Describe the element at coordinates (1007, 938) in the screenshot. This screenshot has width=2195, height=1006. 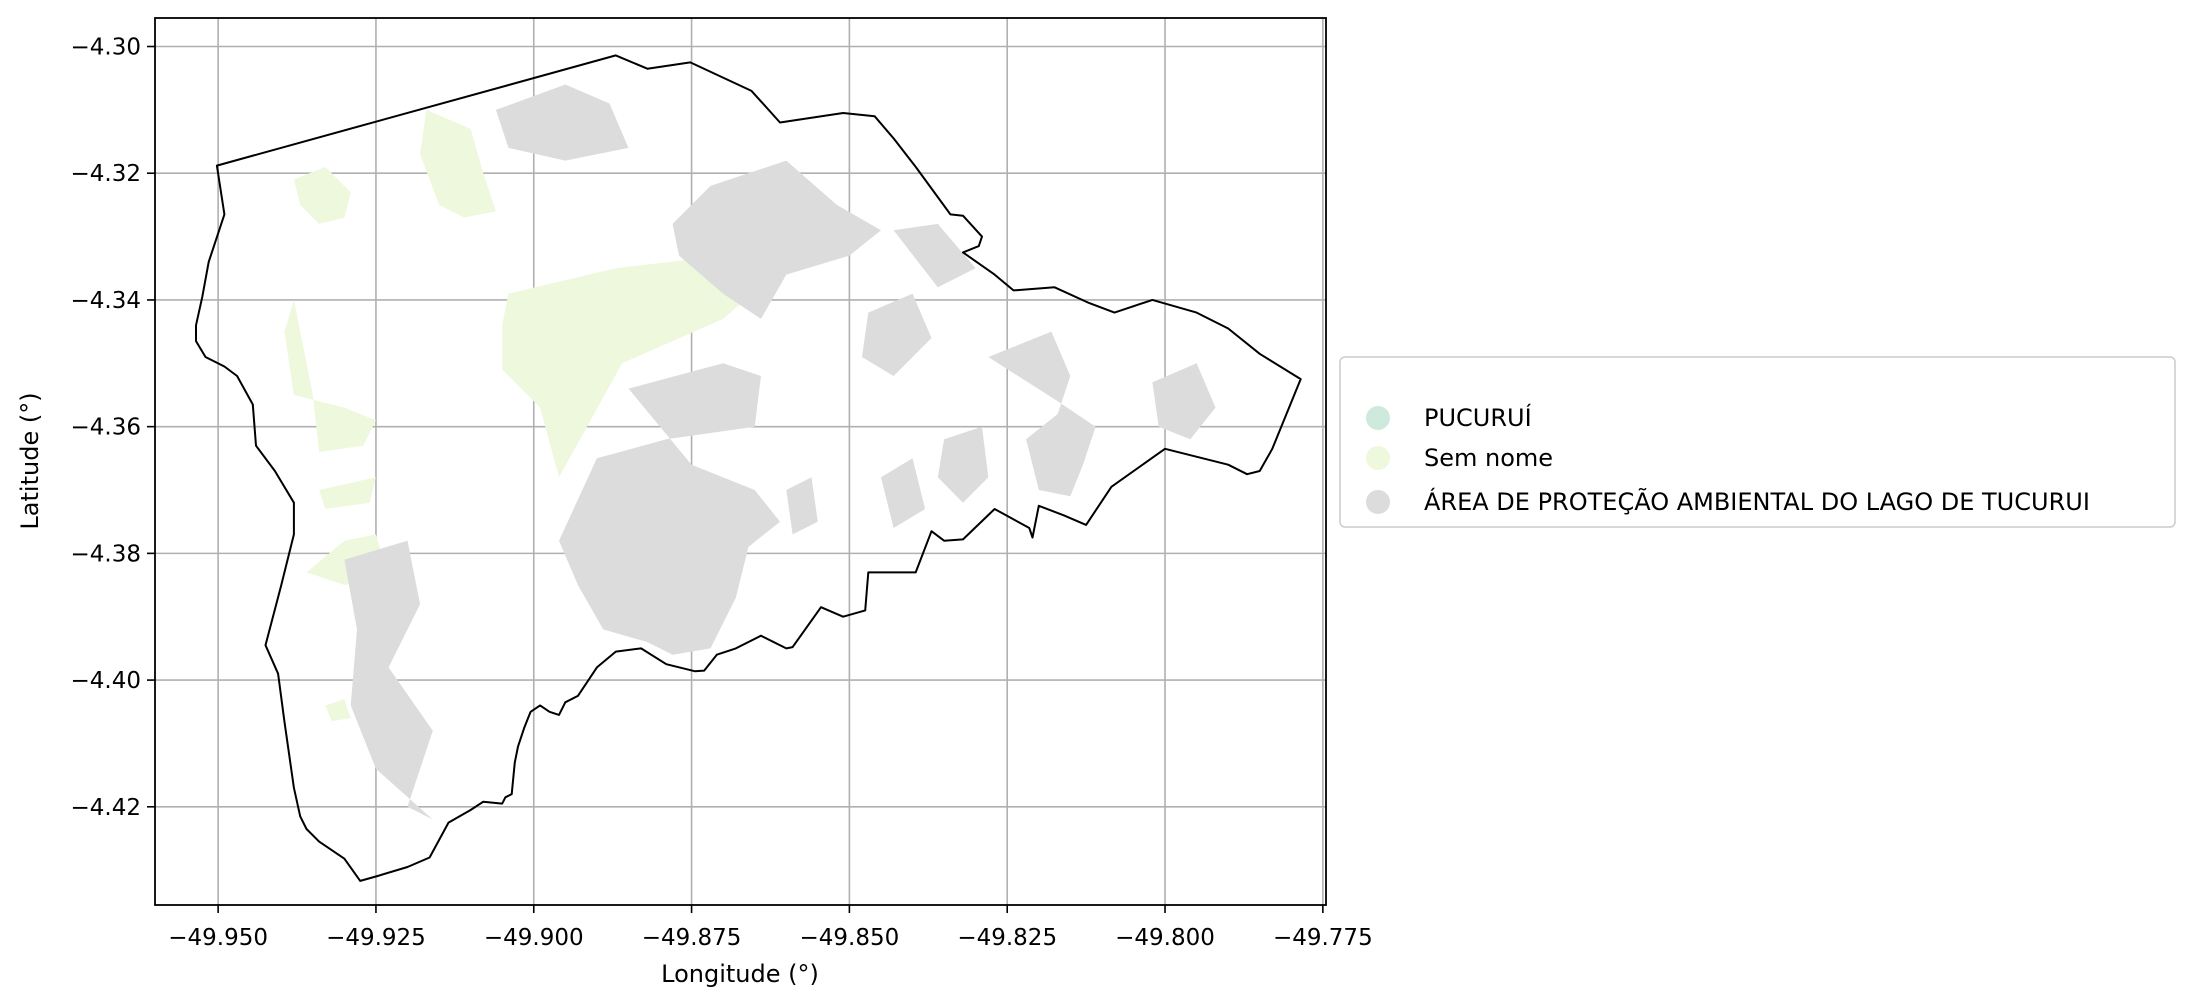
I see `x-tick-label-5: −49.825` at that location.